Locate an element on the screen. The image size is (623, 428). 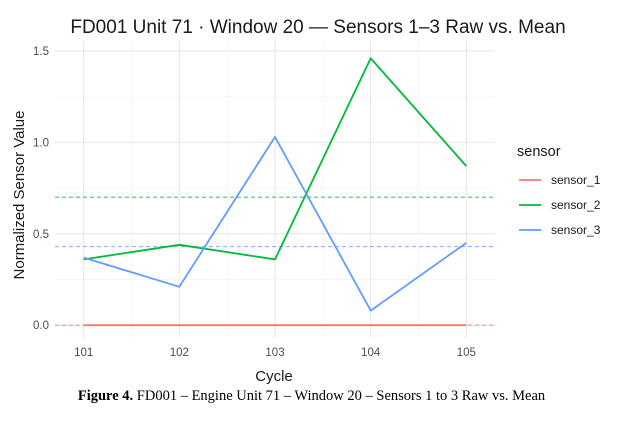
sensor_2-legend-label: sensor_2 is located at coordinates (576, 205).